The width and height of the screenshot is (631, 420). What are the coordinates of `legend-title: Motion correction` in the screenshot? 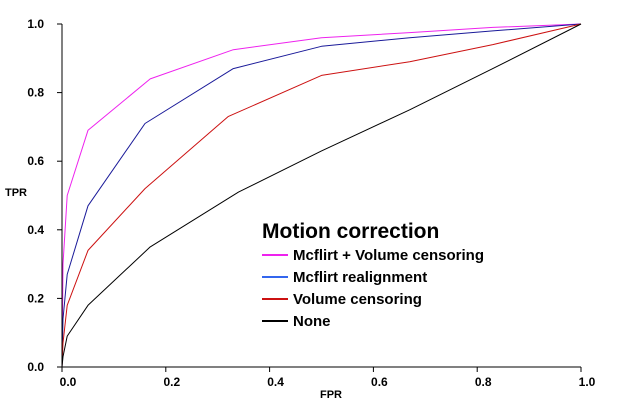 It's located at (350, 231).